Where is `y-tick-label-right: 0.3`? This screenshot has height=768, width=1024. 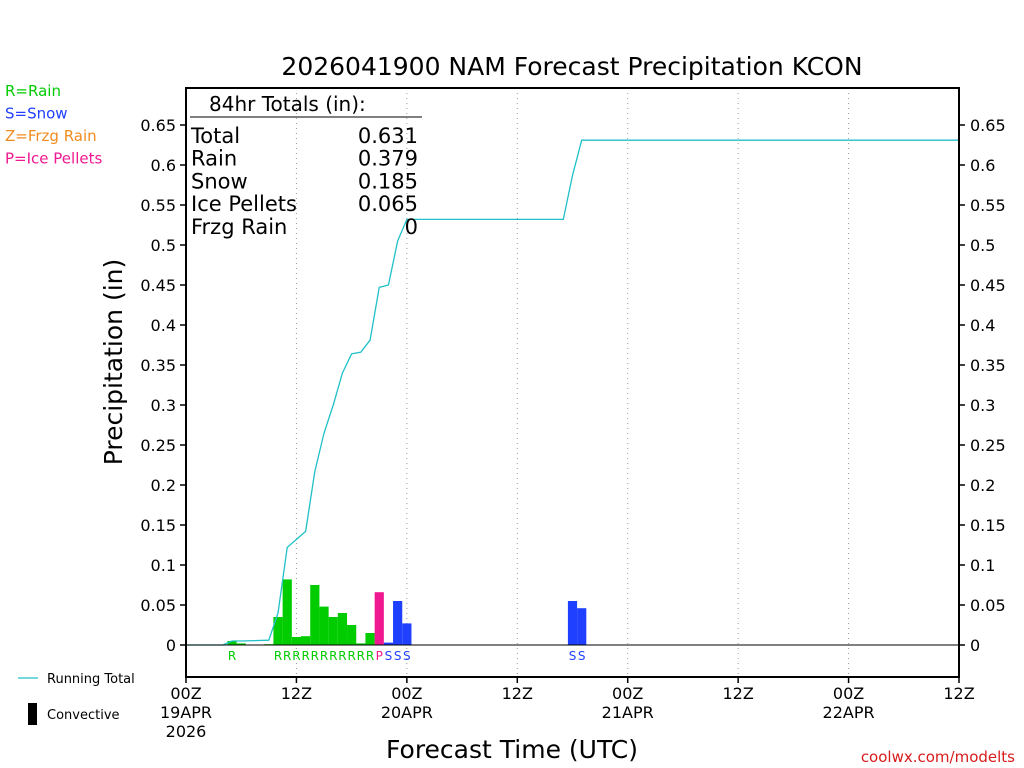
y-tick-label-right: 0.3 is located at coordinates (982, 405).